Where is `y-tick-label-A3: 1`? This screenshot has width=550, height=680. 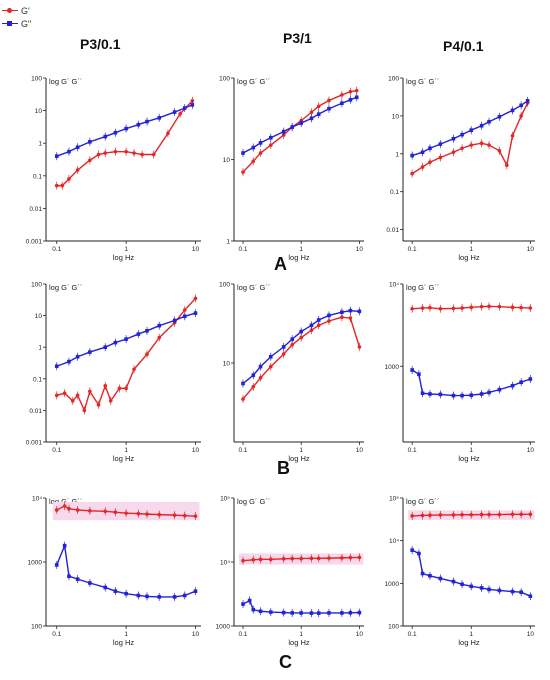
y-tick-label-A3: 1 is located at coordinates (397, 154).